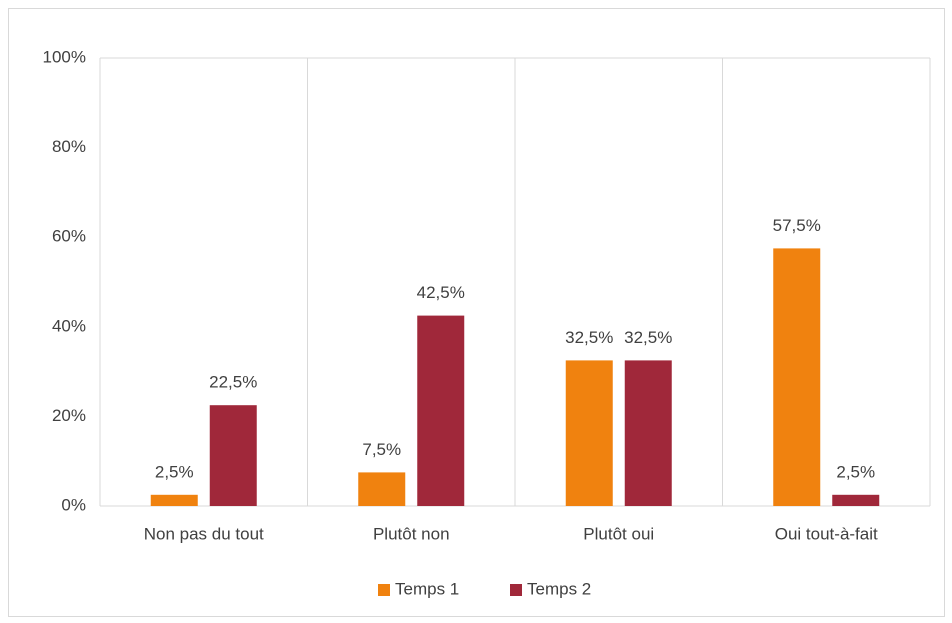  Describe the element at coordinates (441, 292) in the screenshot. I see `value-label: 42,5%` at that location.